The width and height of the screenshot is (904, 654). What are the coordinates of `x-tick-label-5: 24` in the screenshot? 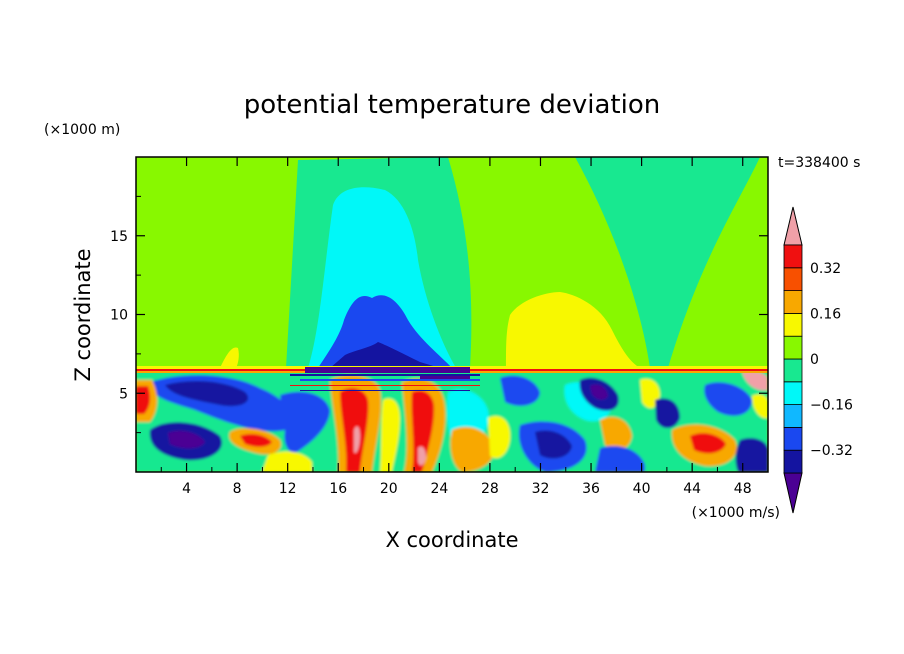 It's located at (439, 489).